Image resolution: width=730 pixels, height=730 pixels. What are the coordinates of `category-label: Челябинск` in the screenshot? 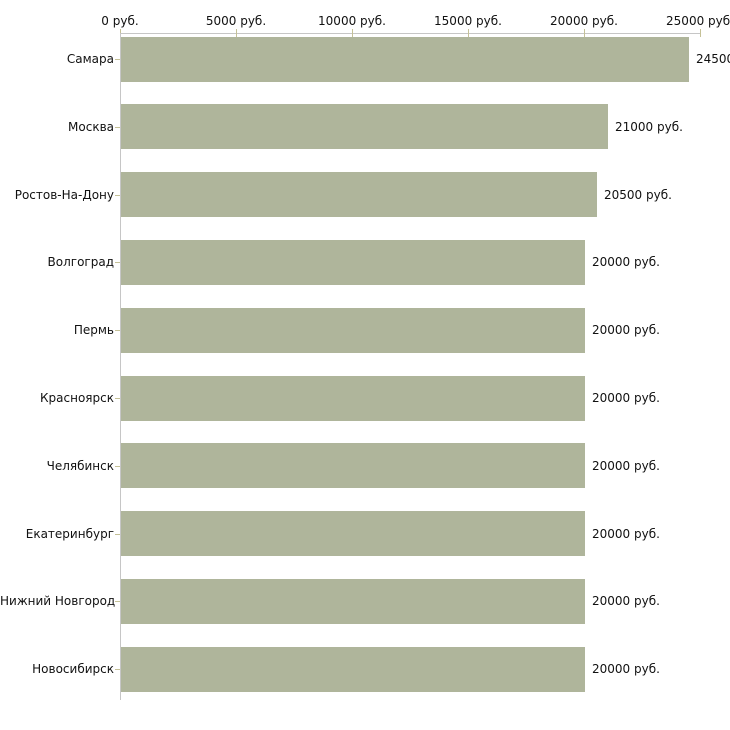 It's located at (80, 465).